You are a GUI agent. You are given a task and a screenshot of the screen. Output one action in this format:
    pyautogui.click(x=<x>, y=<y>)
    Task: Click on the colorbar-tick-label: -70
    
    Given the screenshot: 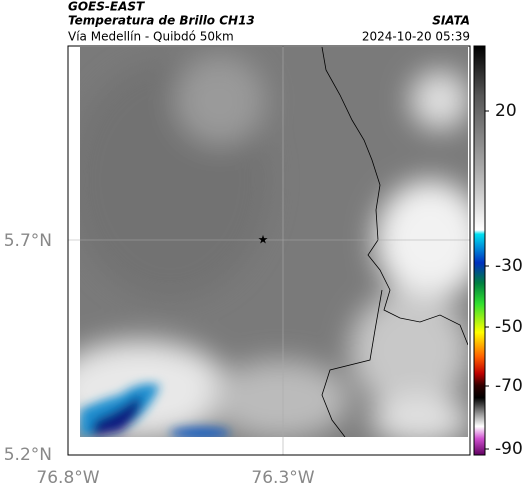 What is the action you would take?
    pyautogui.click(x=509, y=386)
    